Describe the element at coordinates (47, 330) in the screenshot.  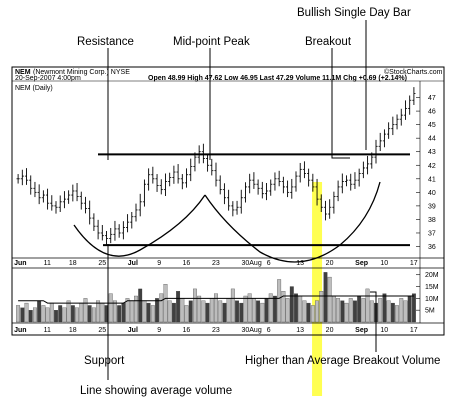
I see `date-tick-label: 11` at that location.